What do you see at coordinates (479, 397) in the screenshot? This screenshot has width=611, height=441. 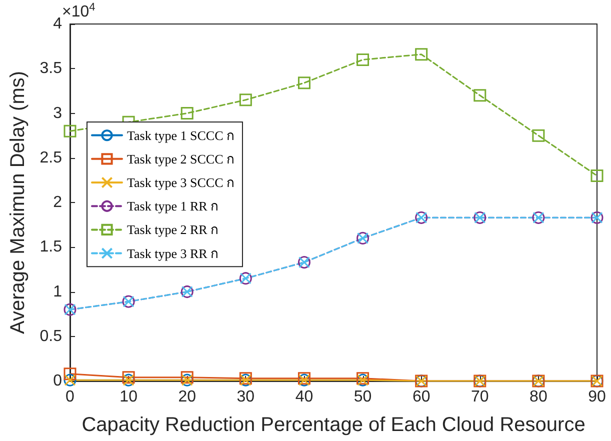 I see `x-tick-label: 70` at bounding box center [479, 397].